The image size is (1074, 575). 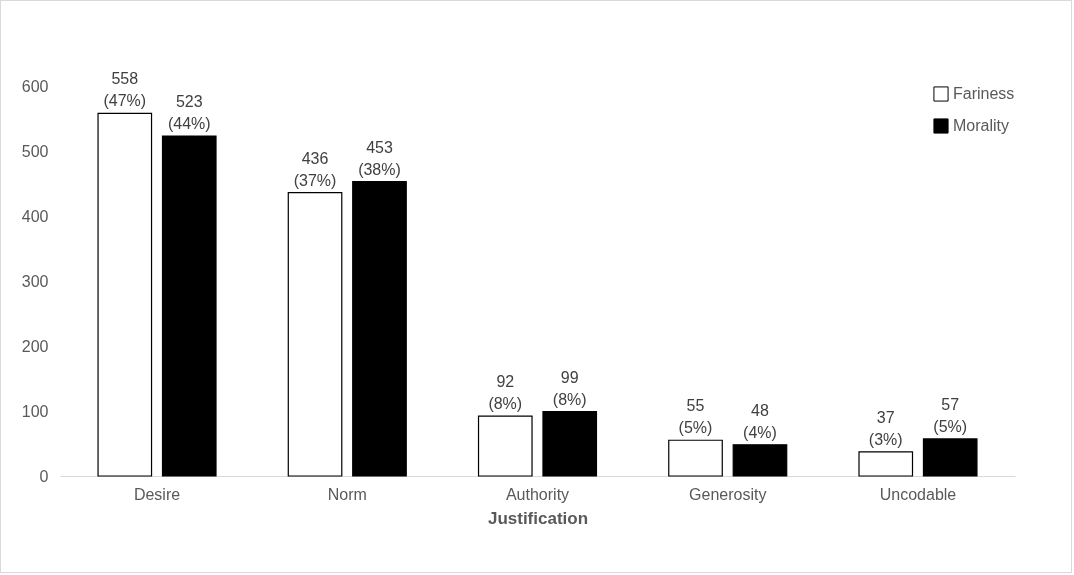 What do you see at coordinates (189, 113) in the screenshot?
I see `data-label: 523 (44%)` at bounding box center [189, 113].